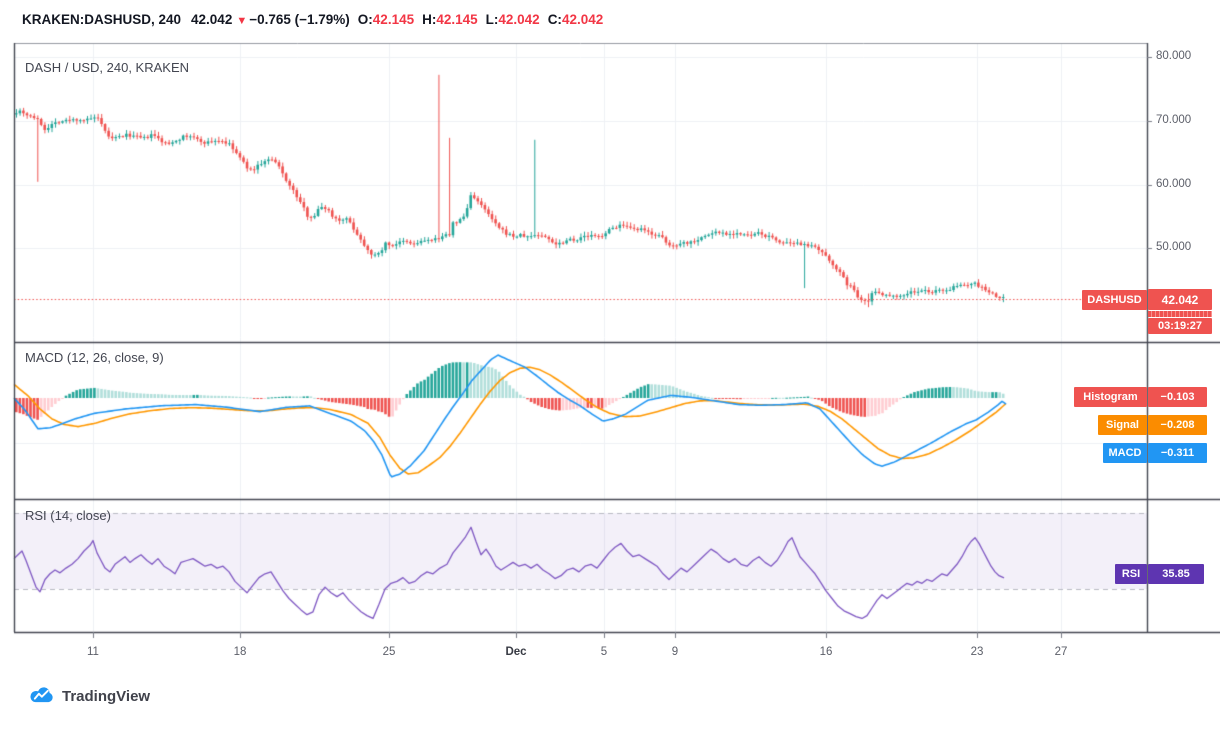 The width and height of the screenshot is (1220, 740). I want to click on price-axis-label: 80.000, so click(1174, 56).